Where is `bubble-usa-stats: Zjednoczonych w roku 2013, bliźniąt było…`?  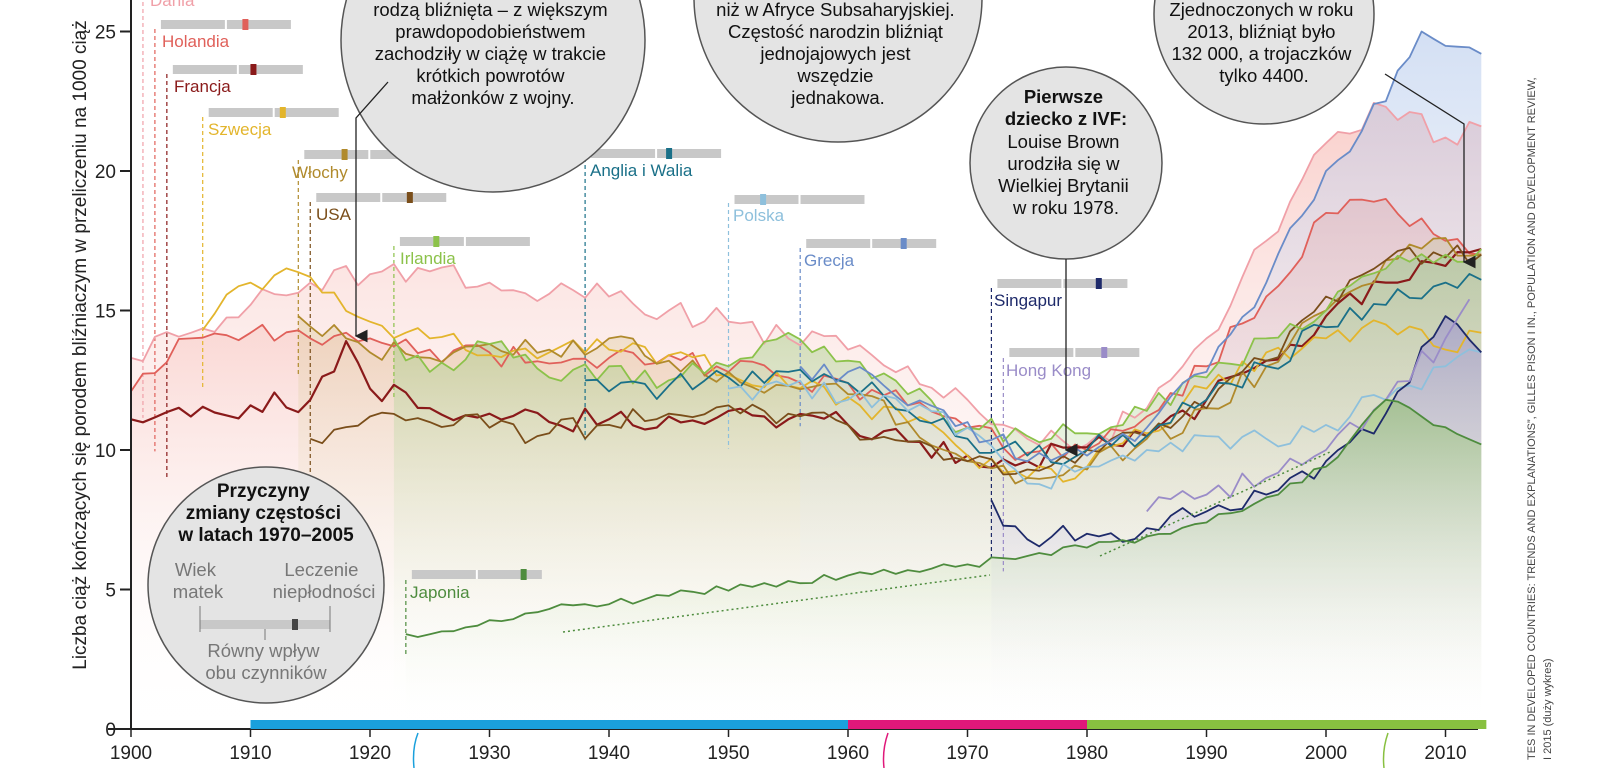 bubble-usa-stats: Zjednoczonych w roku 2013, bliźniąt było… is located at coordinates (1314, 134).